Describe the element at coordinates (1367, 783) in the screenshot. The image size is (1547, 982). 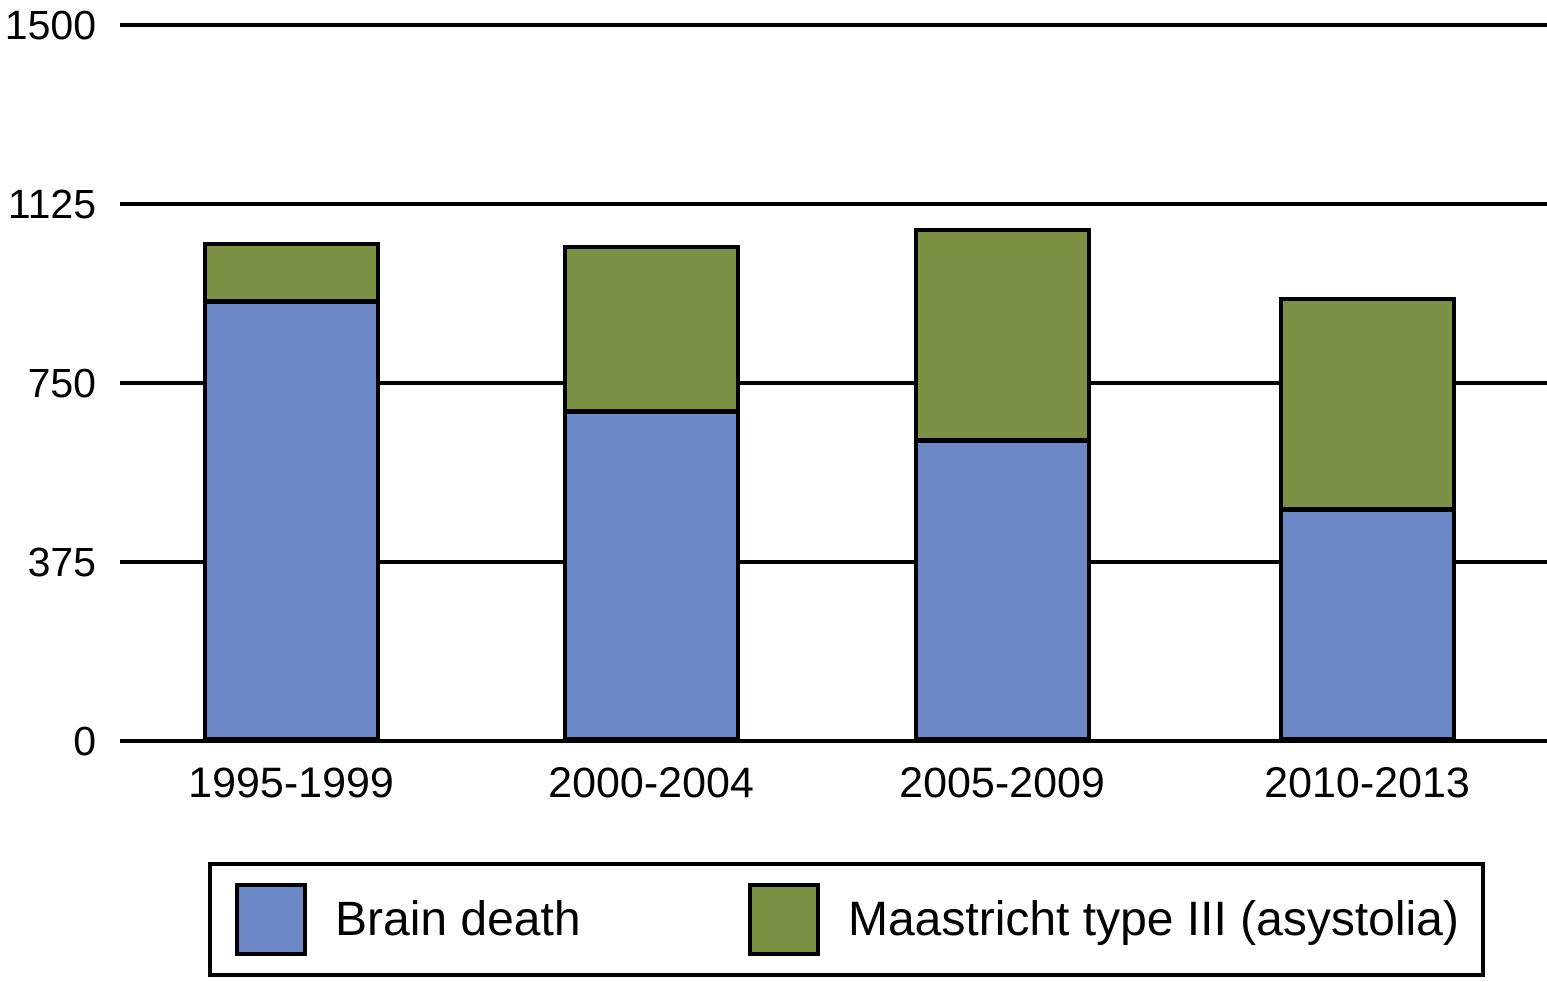
I see `x-tick-label-2010-2013: 2010-2013` at that location.